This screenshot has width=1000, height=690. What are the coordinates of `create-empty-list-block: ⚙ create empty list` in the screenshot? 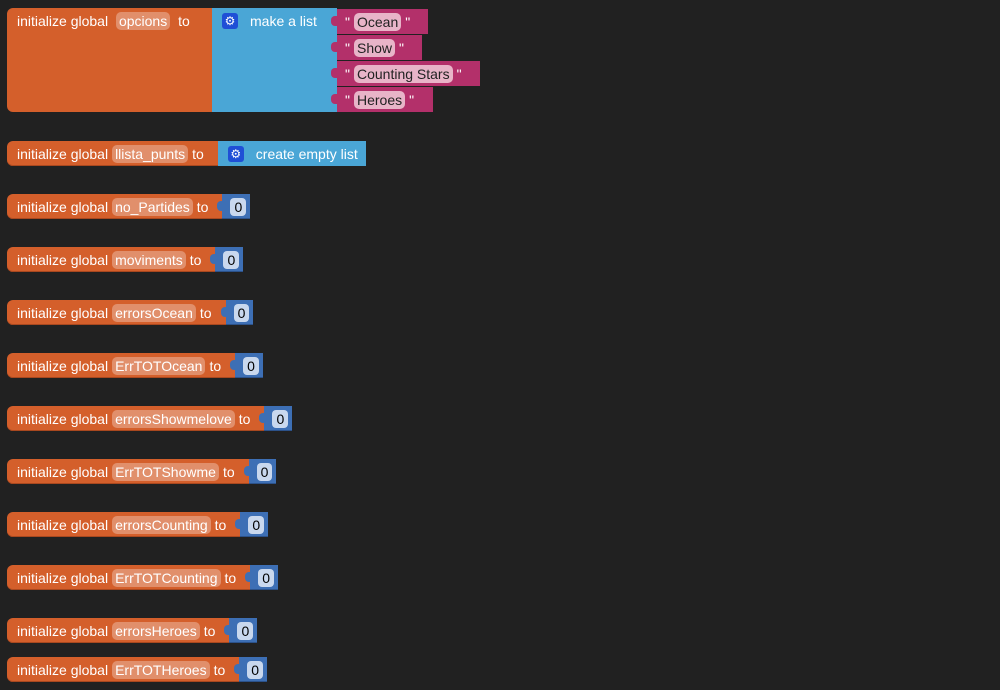 It's located at (291, 153).